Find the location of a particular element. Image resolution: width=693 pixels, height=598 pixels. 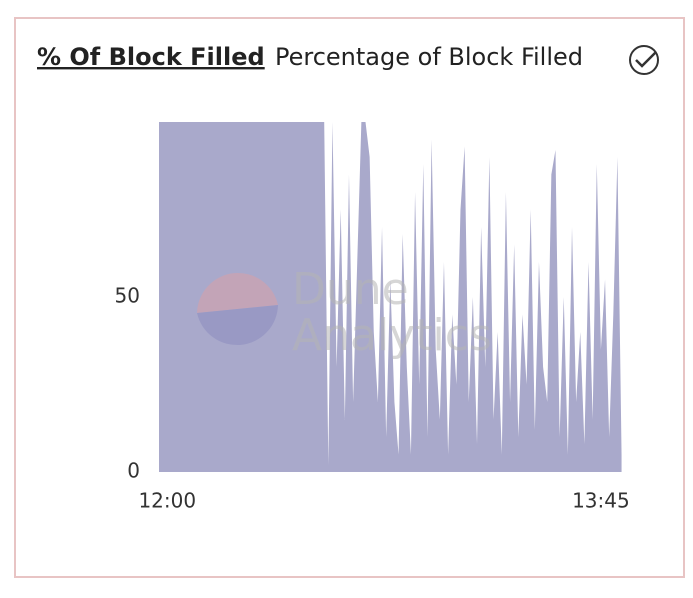

watermark-text: Dune is located at coordinates (350, 289).